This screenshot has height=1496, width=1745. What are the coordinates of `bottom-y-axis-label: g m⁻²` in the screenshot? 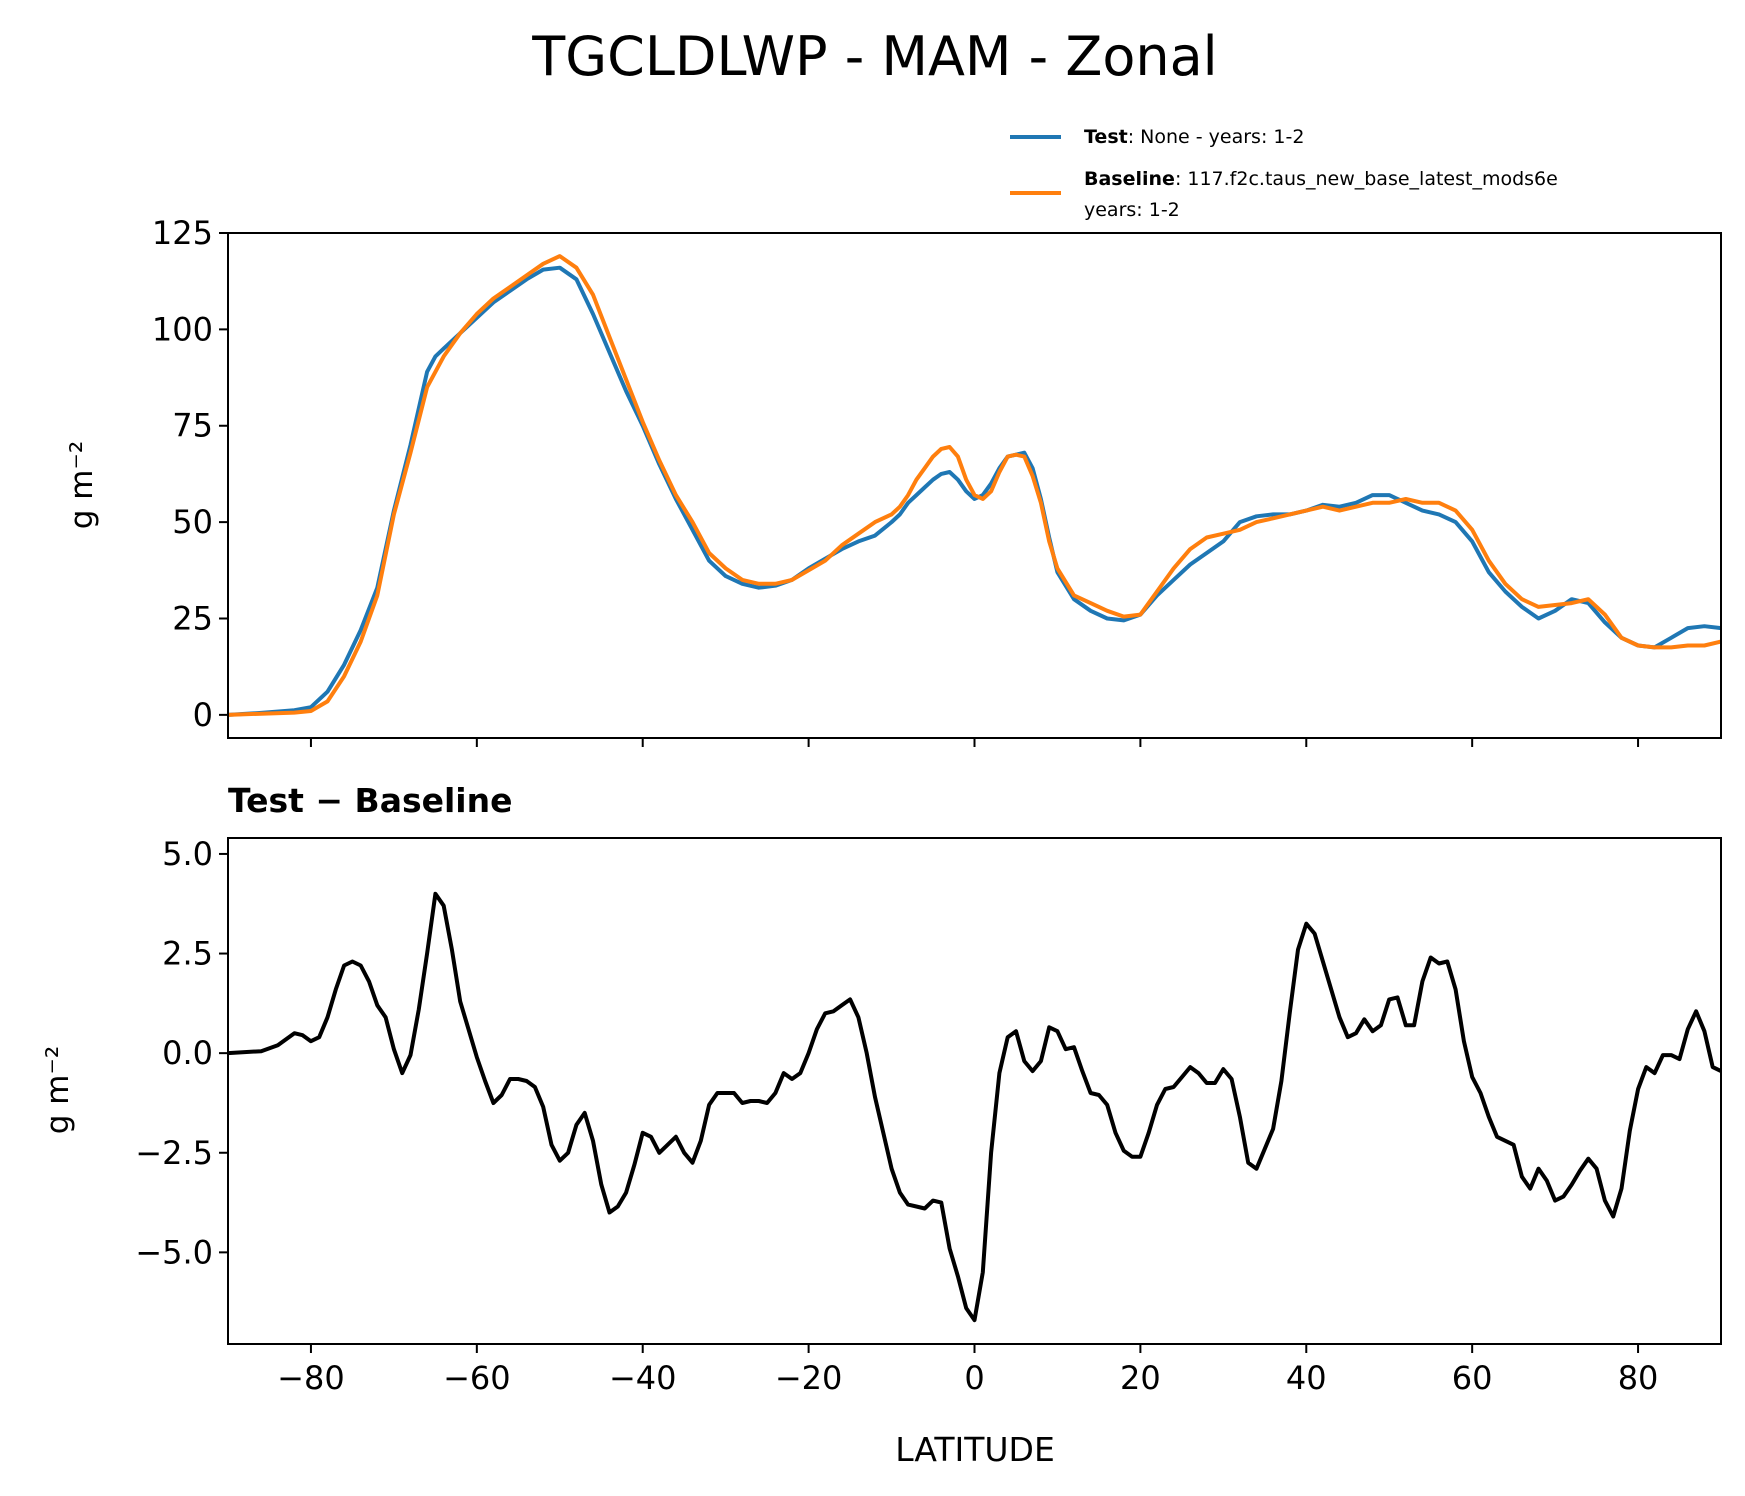 It's located at (58, 1090).